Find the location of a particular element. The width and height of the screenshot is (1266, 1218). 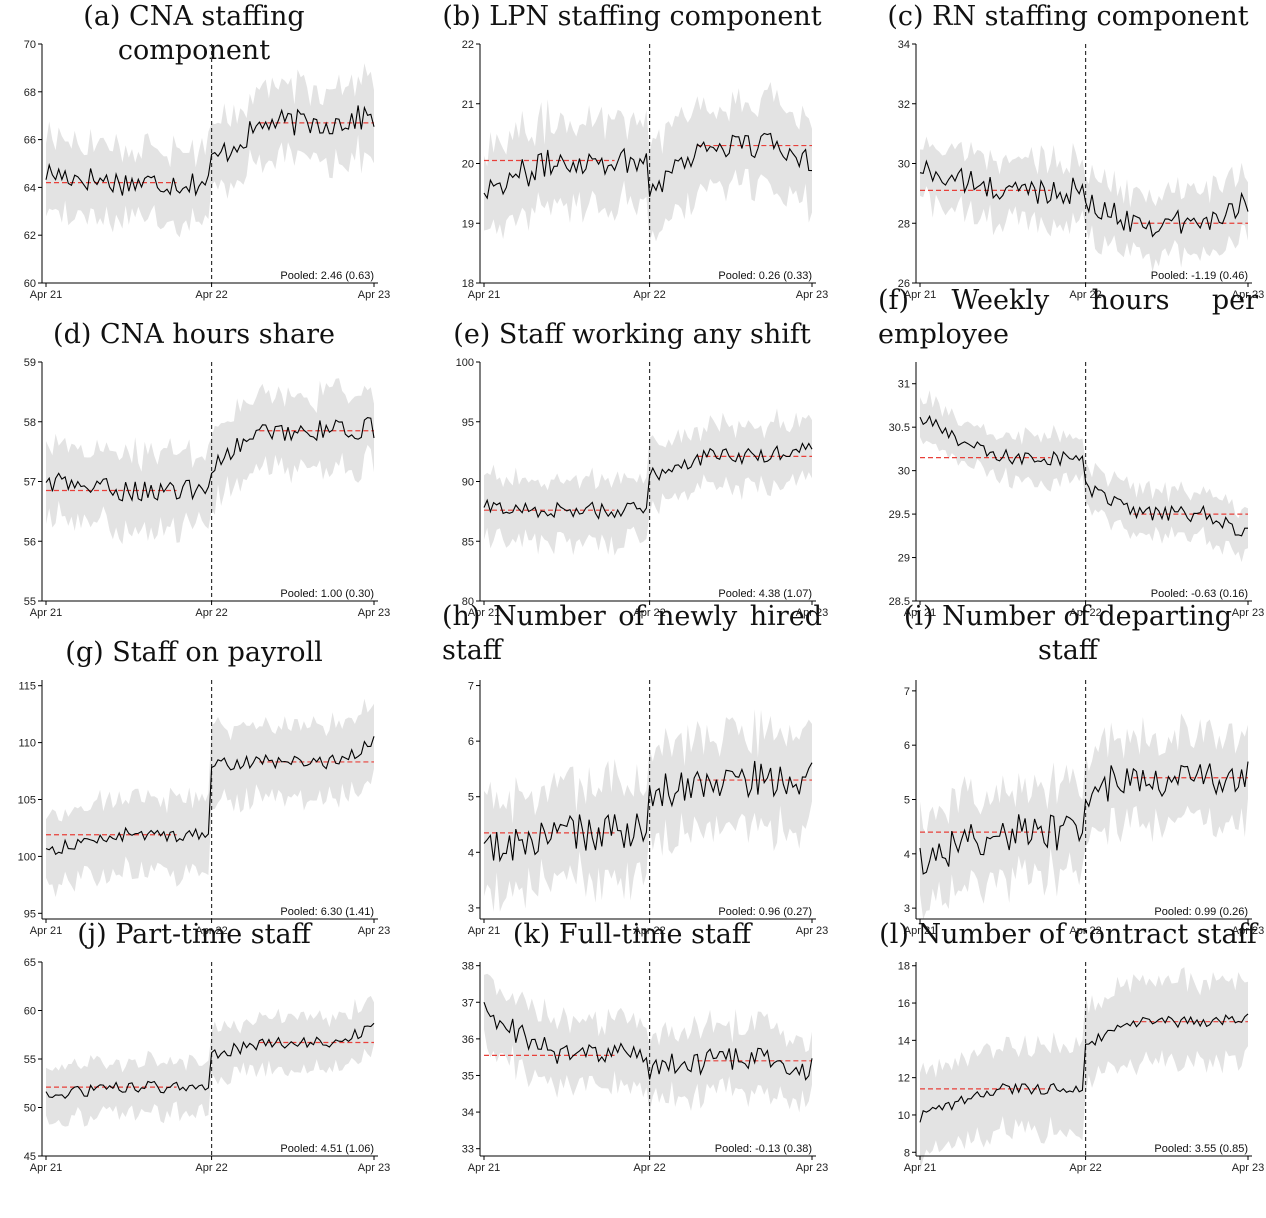

pooled-estimate: Pooled: 6.30 (1.41) is located at coordinates (327, 912).